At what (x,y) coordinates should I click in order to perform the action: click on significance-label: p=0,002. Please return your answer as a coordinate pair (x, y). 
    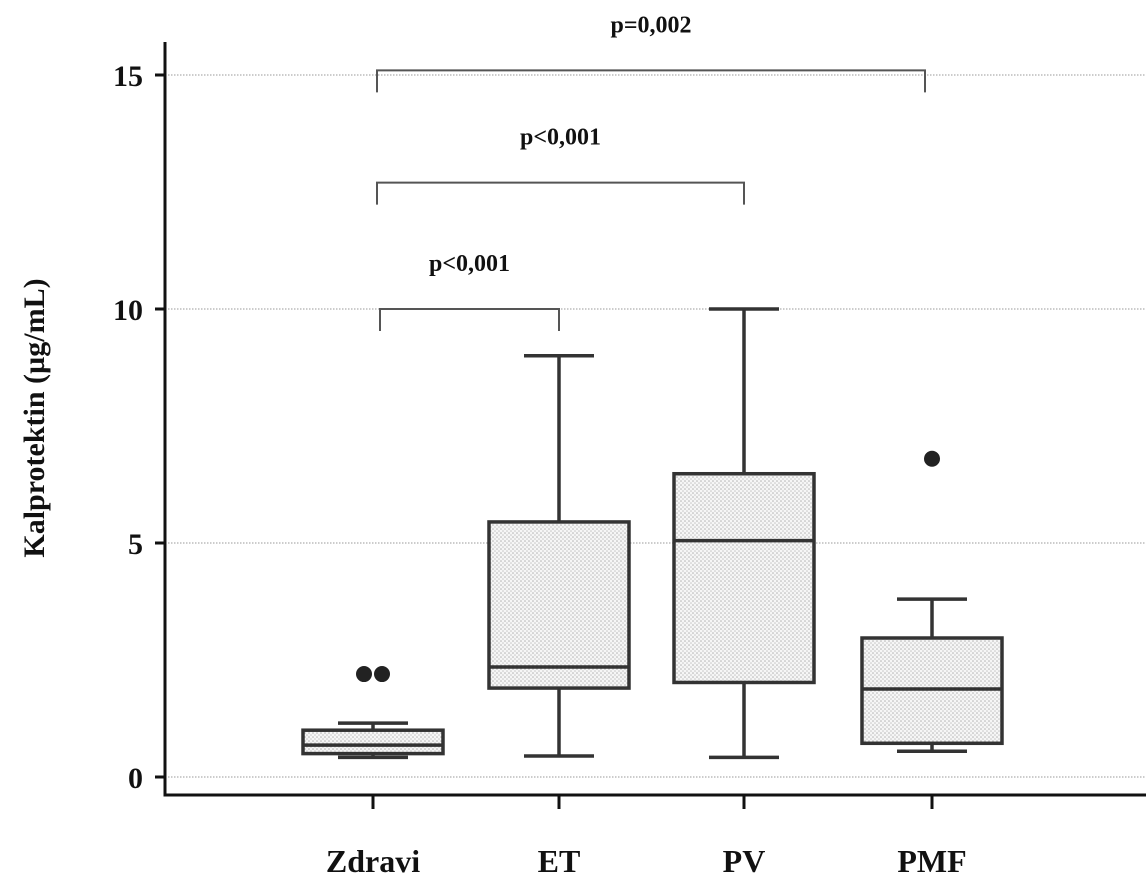
    Looking at the image, I should click on (650, 25).